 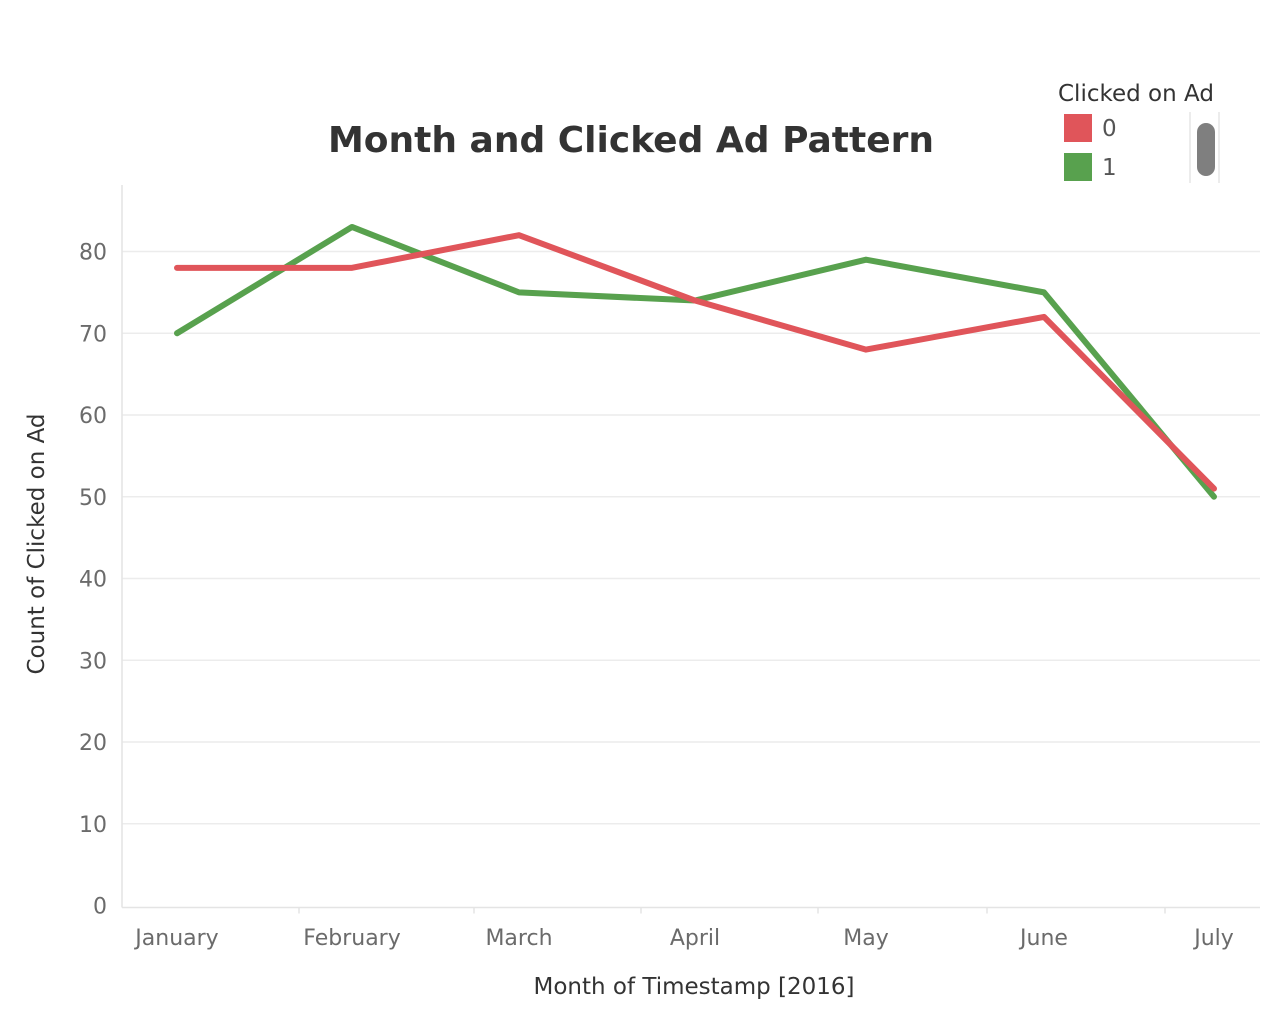 I want to click on legend: Clicked on Ad 0 1, so click(x=1139, y=132).